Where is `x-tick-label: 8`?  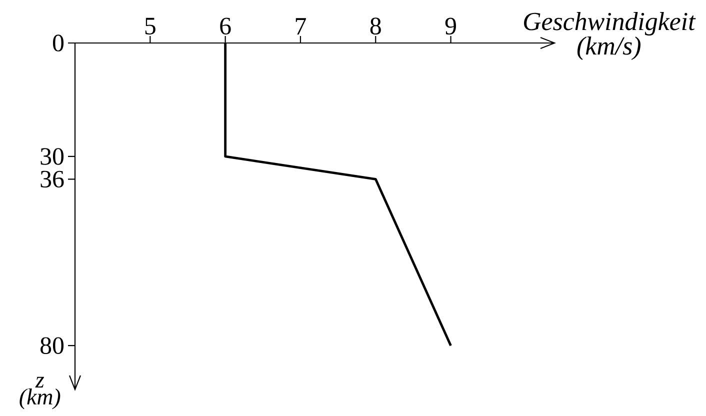 x-tick-label: 8 is located at coordinates (375, 26).